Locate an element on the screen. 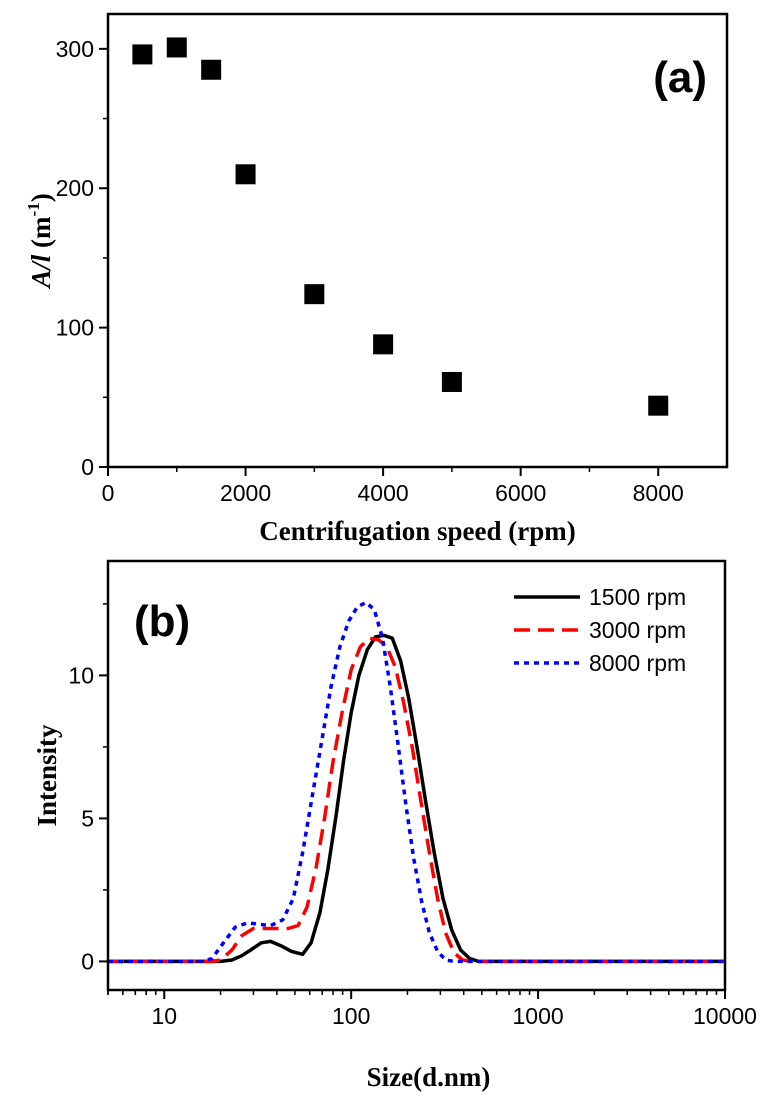 This screenshot has height=1096, width=759. panel-b-label: (b) is located at coordinates (162, 621).